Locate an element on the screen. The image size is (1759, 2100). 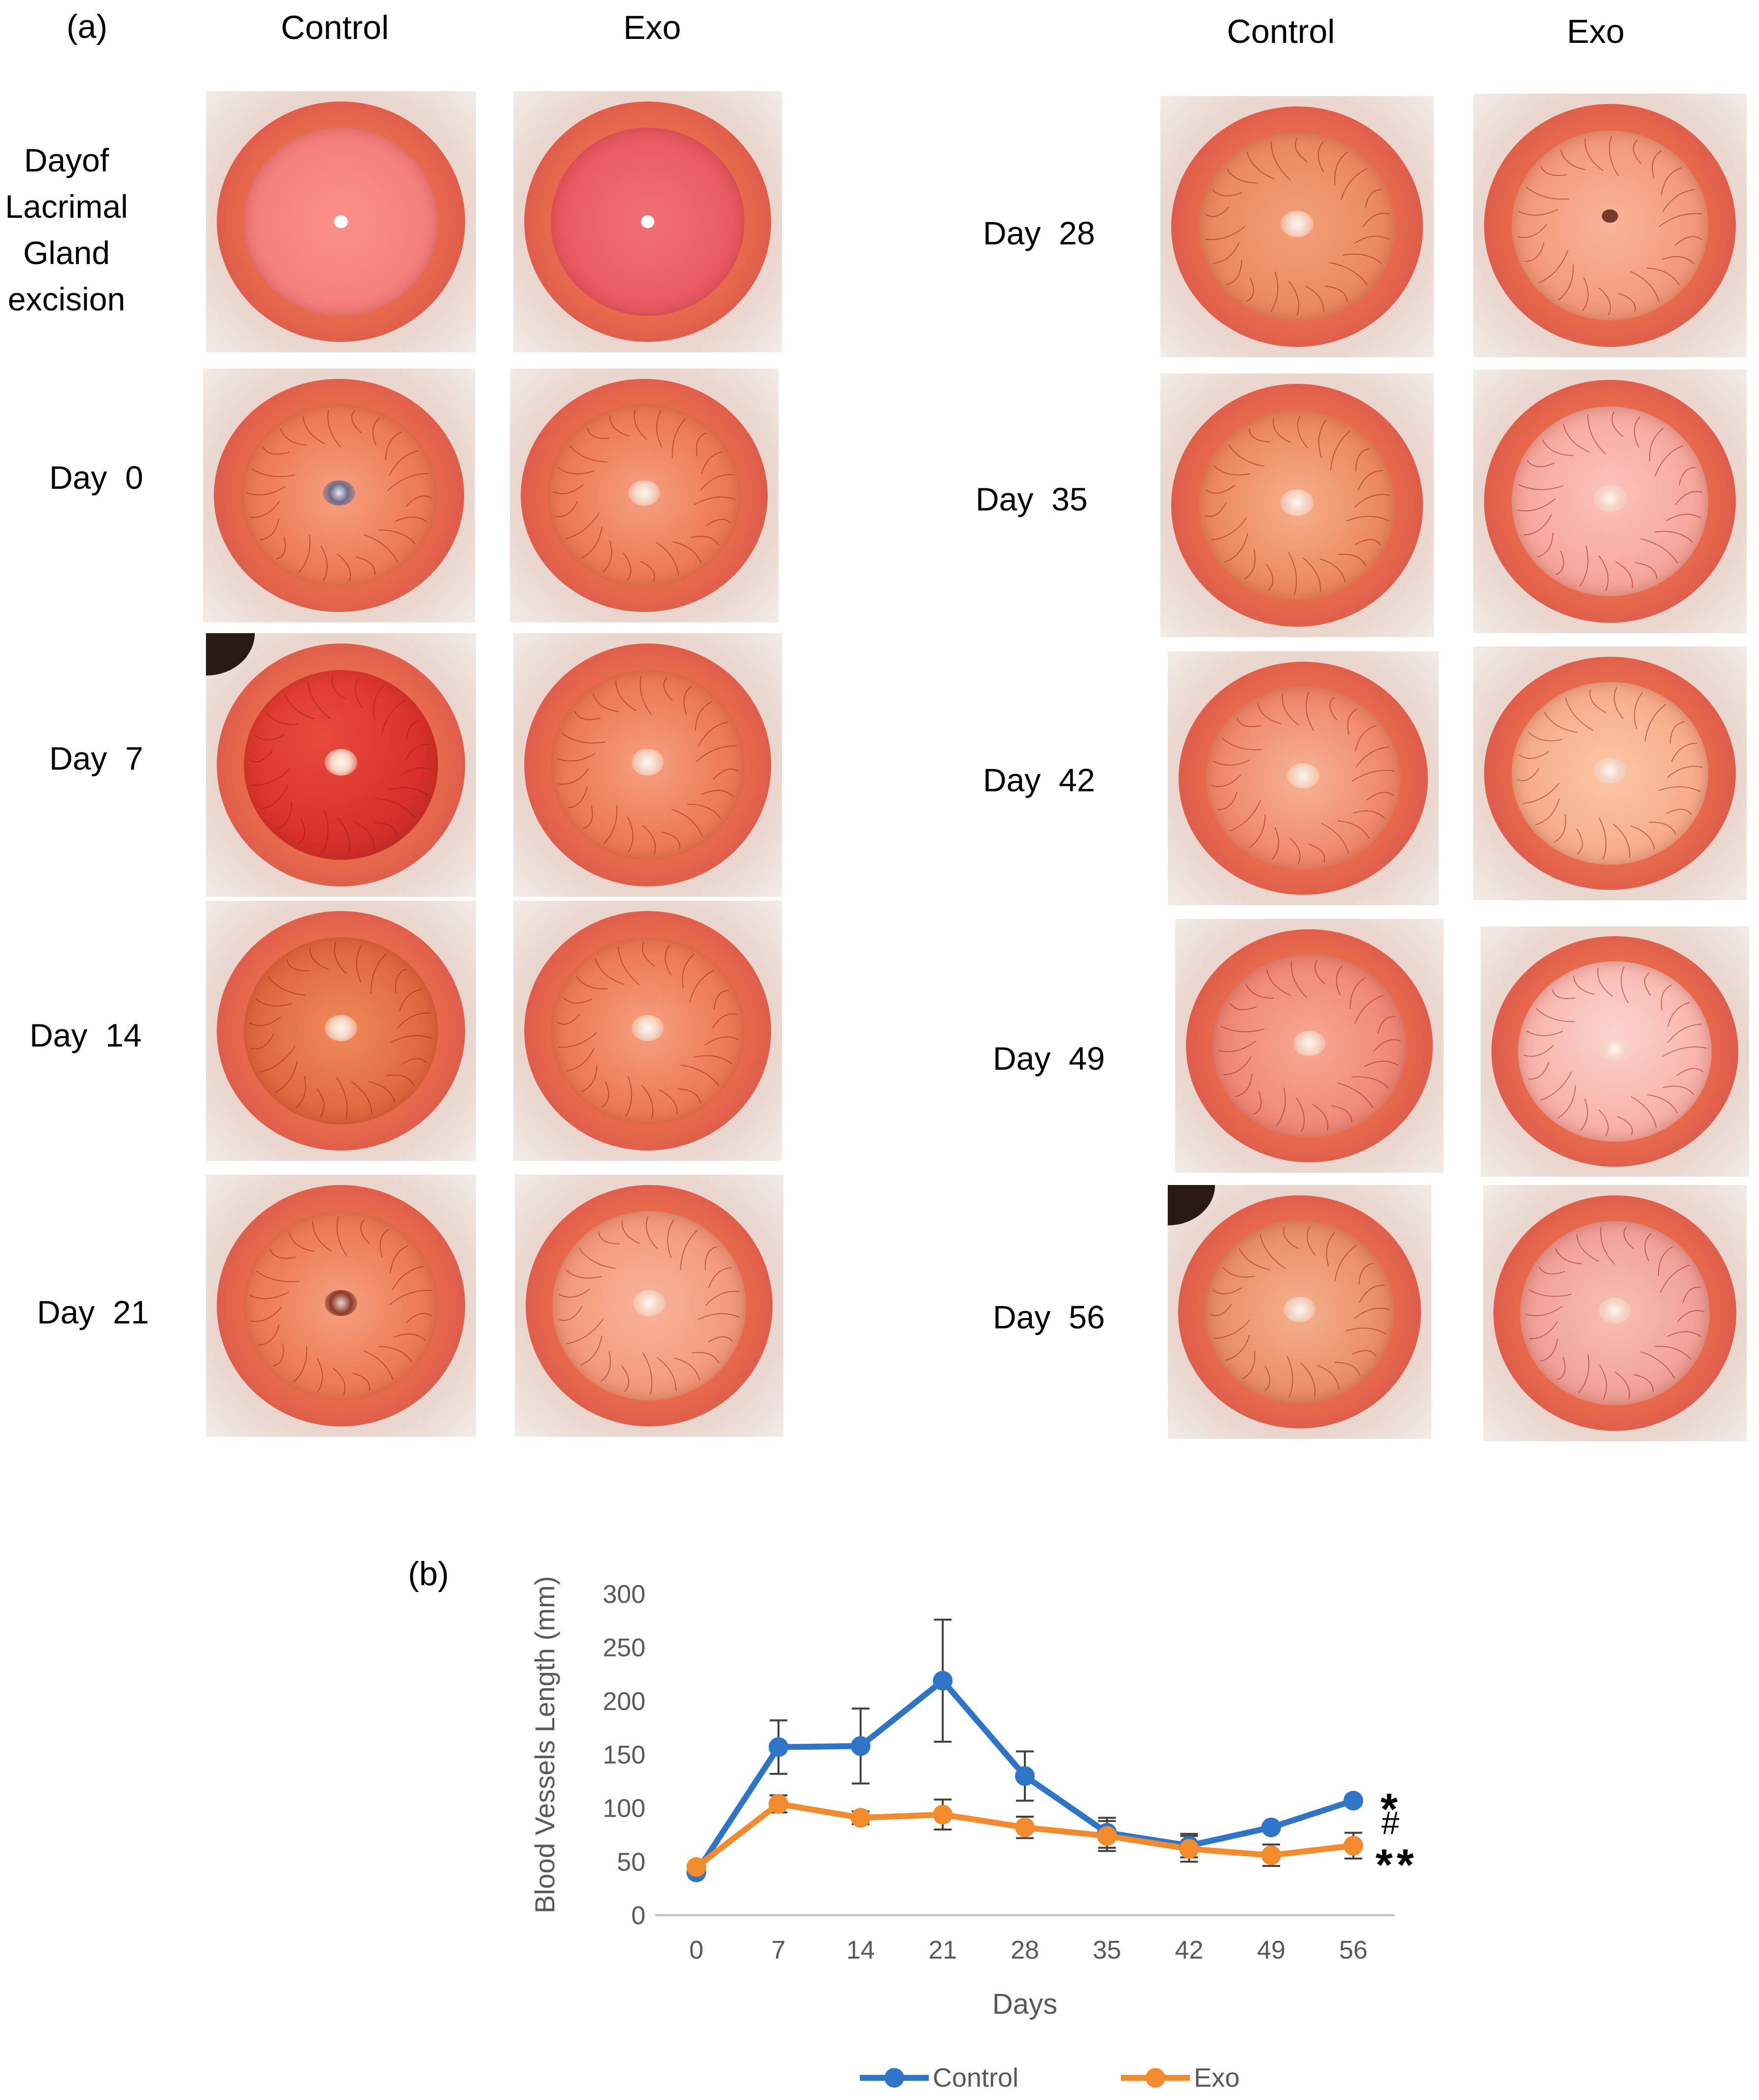
row-label-day-14: Day 14 is located at coordinates (86, 1035).